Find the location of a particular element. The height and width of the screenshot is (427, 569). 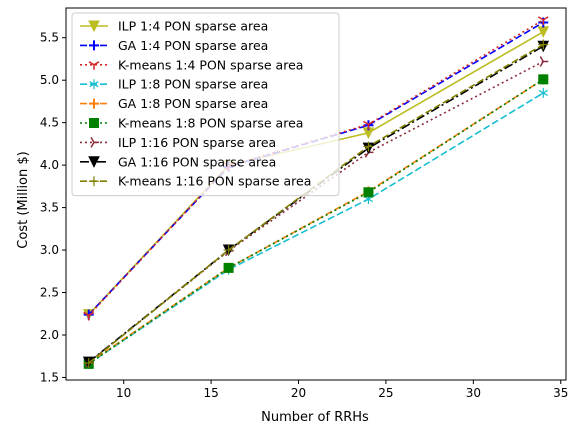

legend-entry: GA 1:16 PON sparse area is located at coordinates (178, 161).